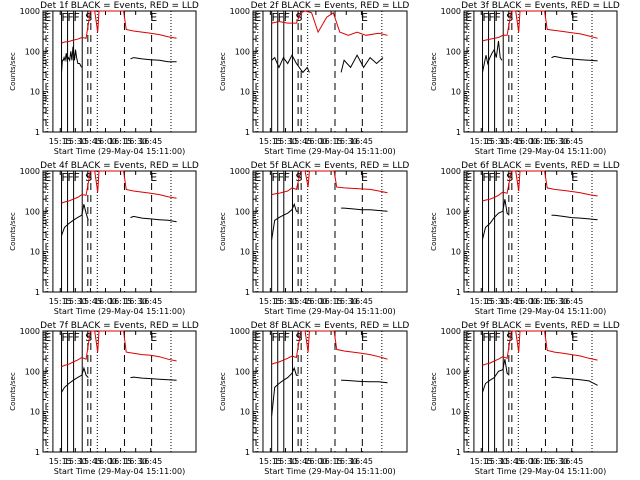 This screenshot has width=640, height=480. Describe the element at coordinates (119, 166) in the screenshot. I see `panel-4-title: Det 4f BLACK = Events, RED = LLD` at that location.